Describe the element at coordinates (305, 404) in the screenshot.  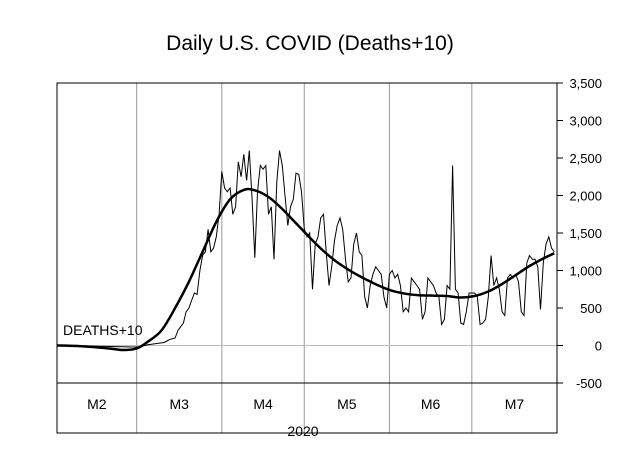
I see `x-axis-month-labels: M2 M3 M4 M5 M6 M7` at that location.